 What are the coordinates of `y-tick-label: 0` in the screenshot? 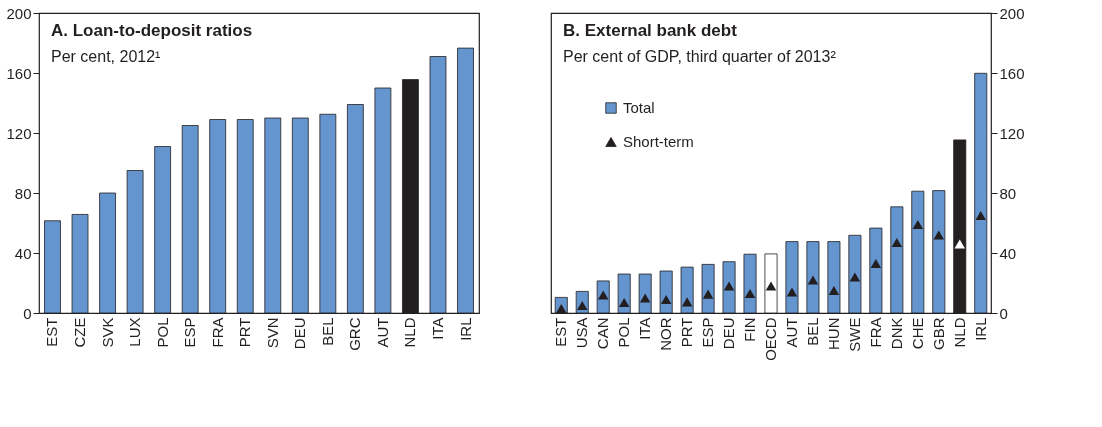 It's located at (27, 313).